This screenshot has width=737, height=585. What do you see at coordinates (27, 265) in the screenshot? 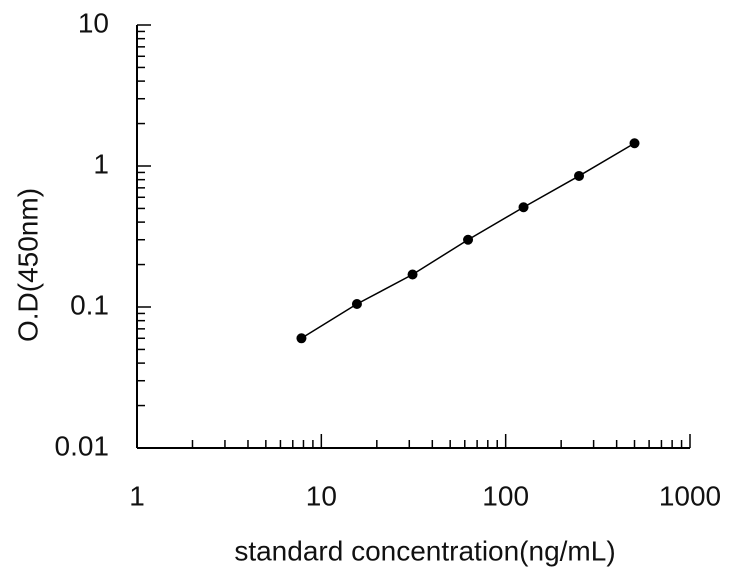
I see `y-axis-title: O.D(450nm)` at bounding box center [27, 265].